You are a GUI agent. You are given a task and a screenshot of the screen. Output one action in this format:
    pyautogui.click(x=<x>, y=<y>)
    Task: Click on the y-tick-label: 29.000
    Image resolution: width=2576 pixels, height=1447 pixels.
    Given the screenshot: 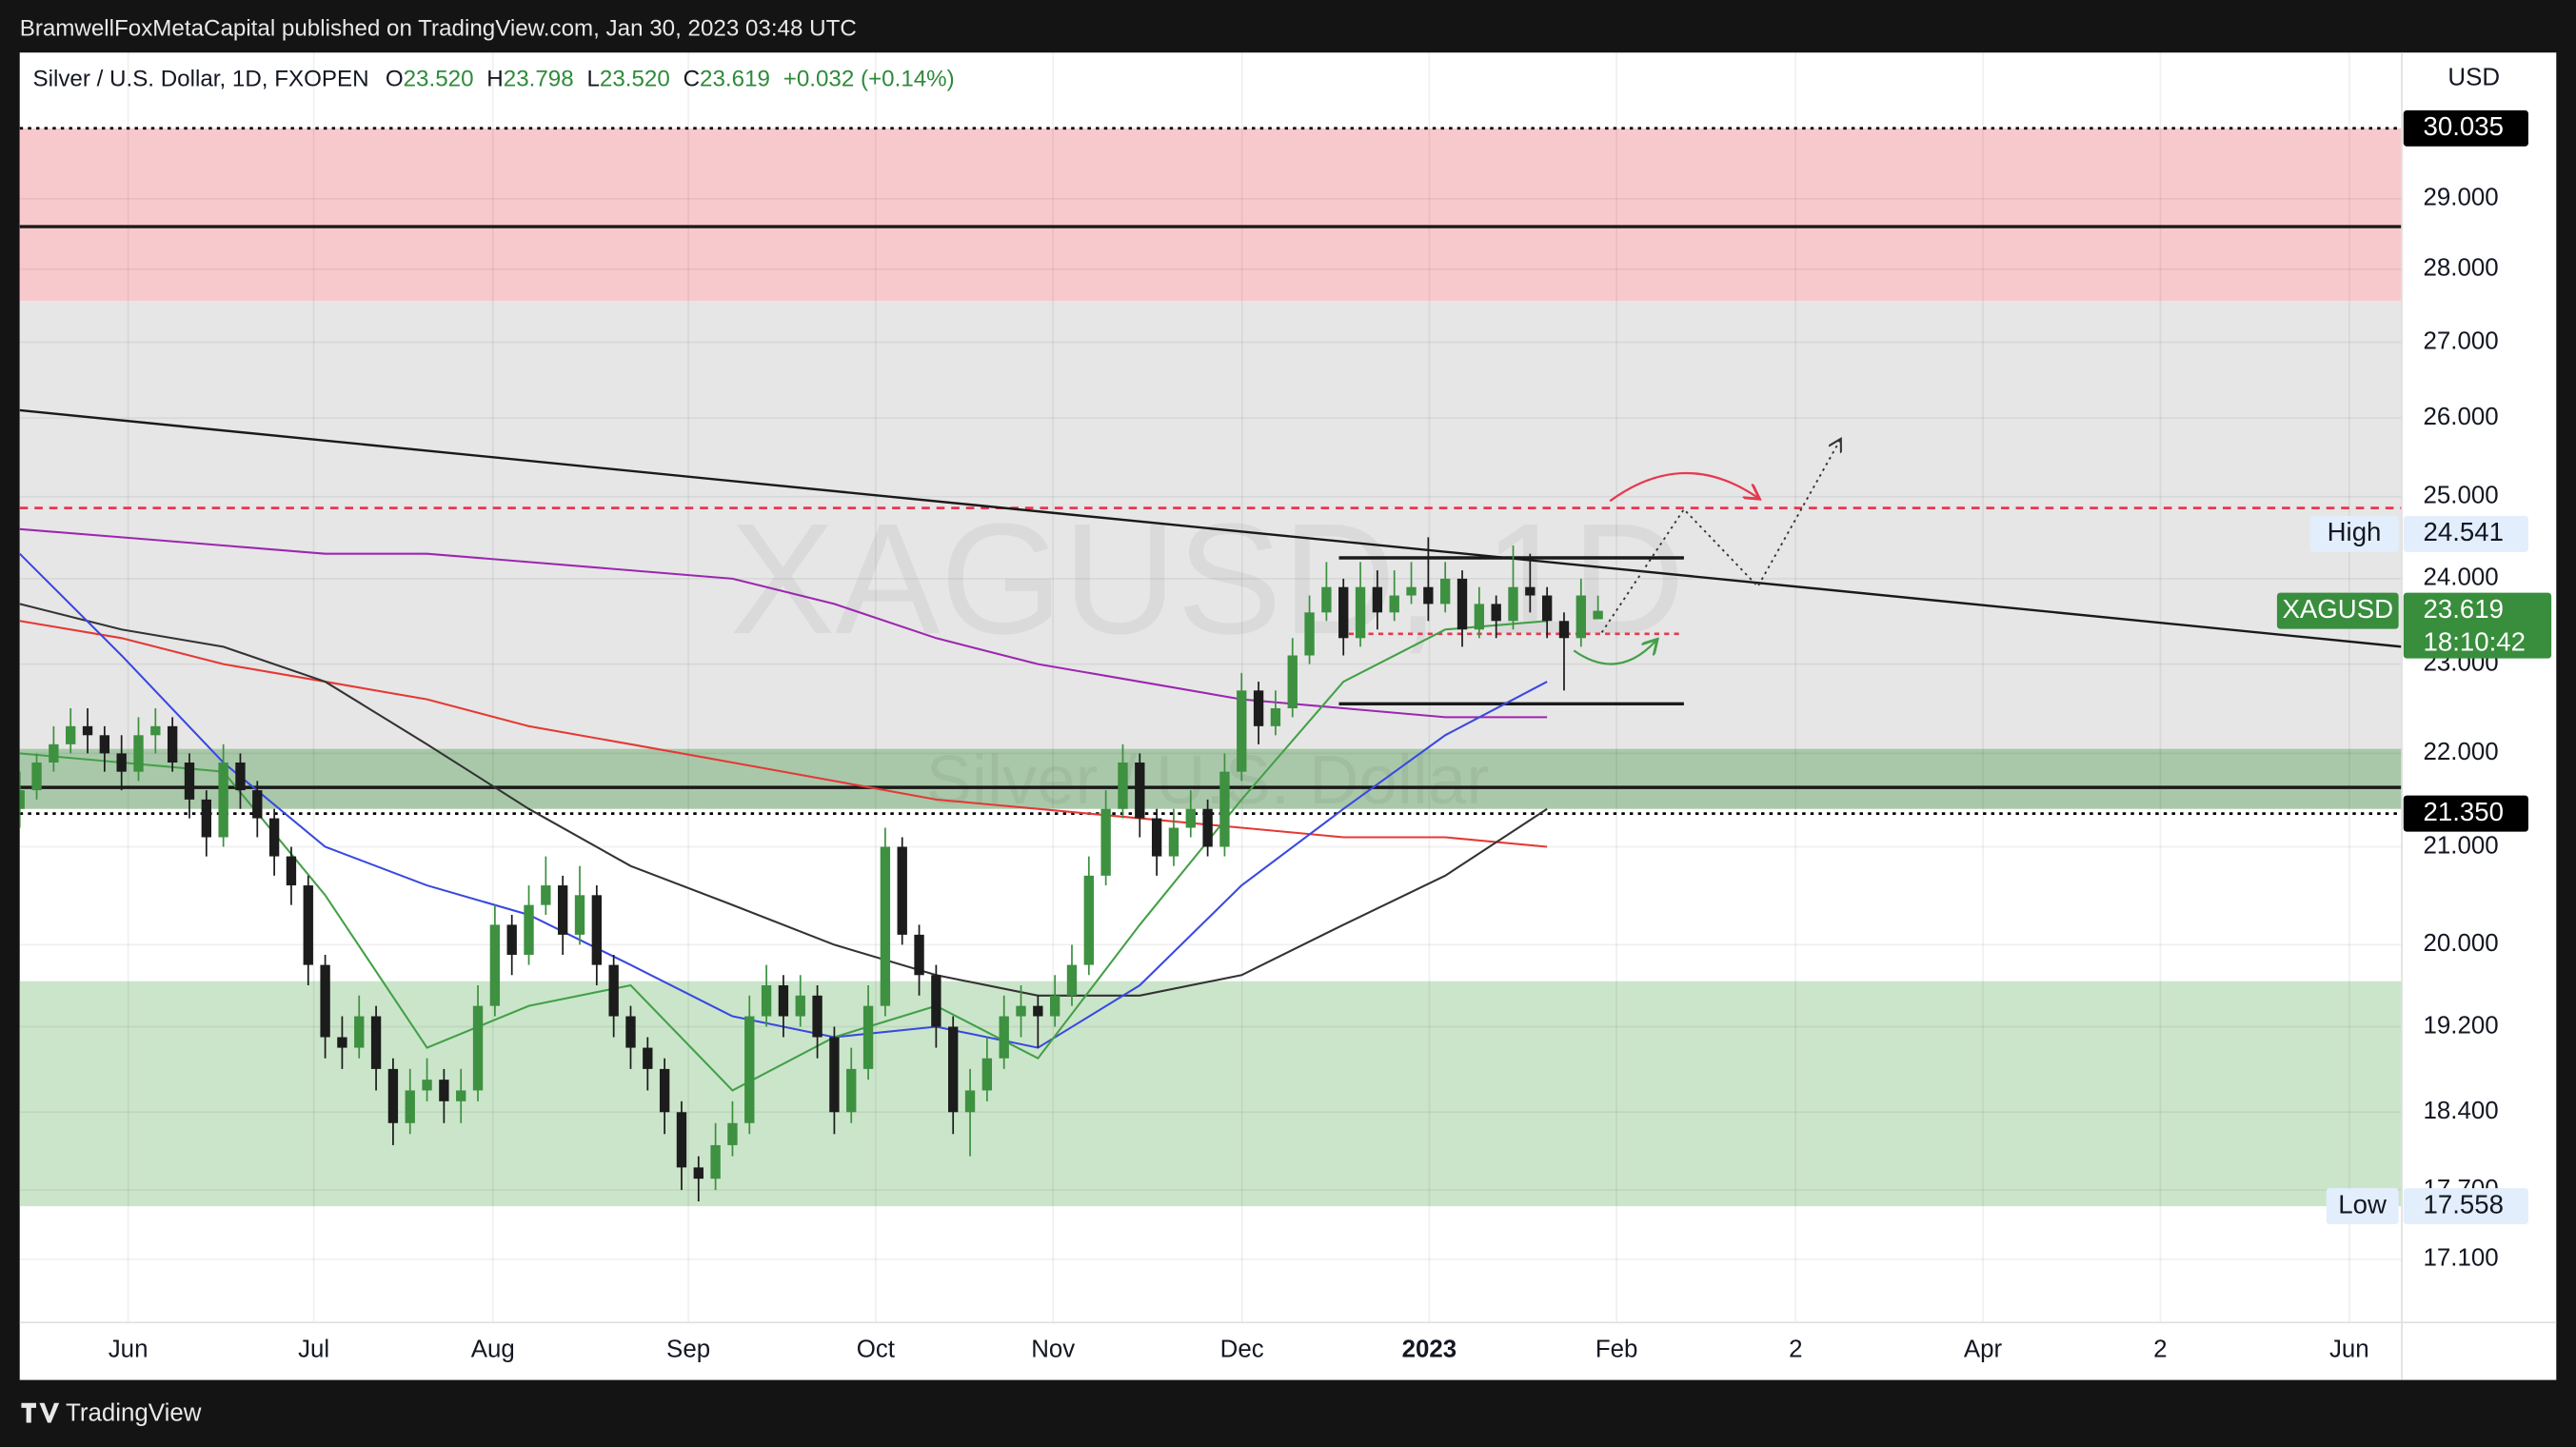 What is the action you would take?
    pyautogui.click(x=2461, y=198)
    